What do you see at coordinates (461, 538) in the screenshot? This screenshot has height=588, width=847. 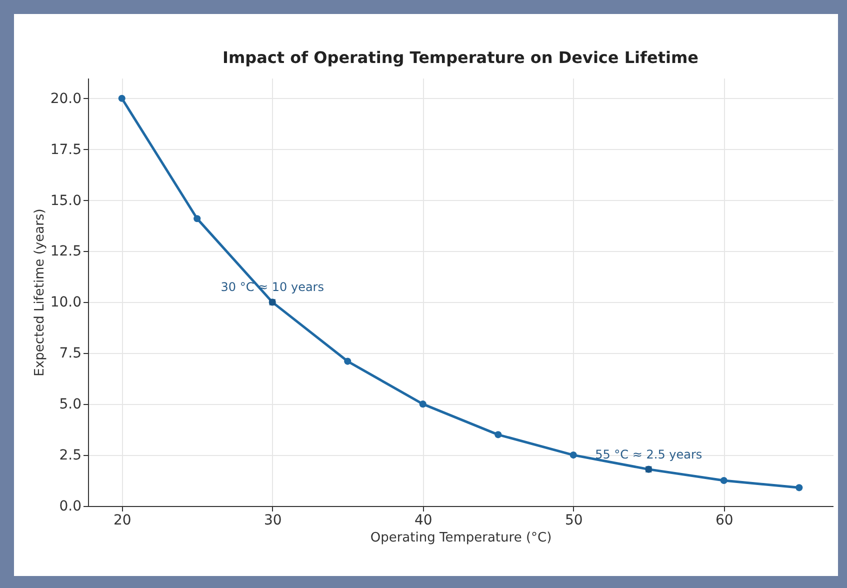 I see `x-axis-title: Operating Temperature (°C)` at bounding box center [461, 538].